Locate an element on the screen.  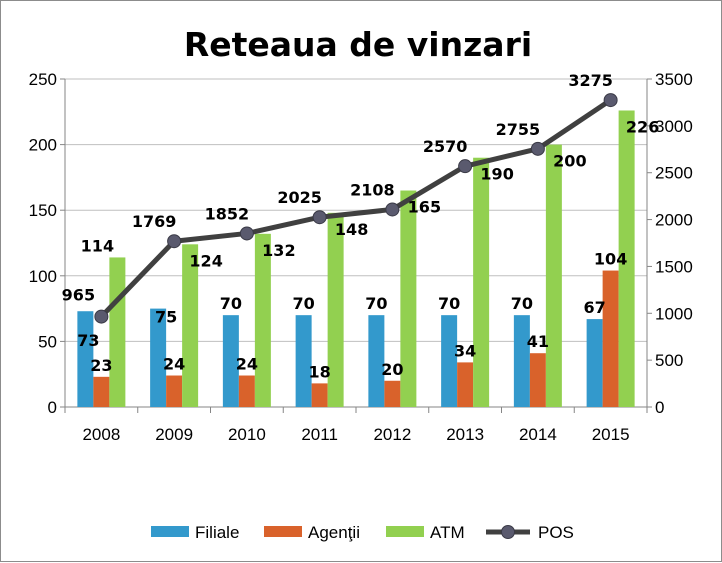
legend-marker is located at coordinates (508, 532).